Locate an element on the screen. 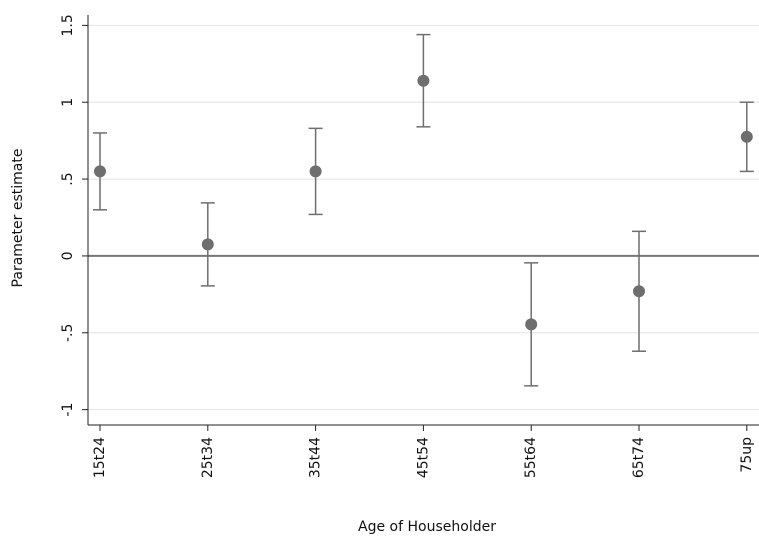 The image size is (759, 544). y-tick-label: -1 is located at coordinates (68, 410).